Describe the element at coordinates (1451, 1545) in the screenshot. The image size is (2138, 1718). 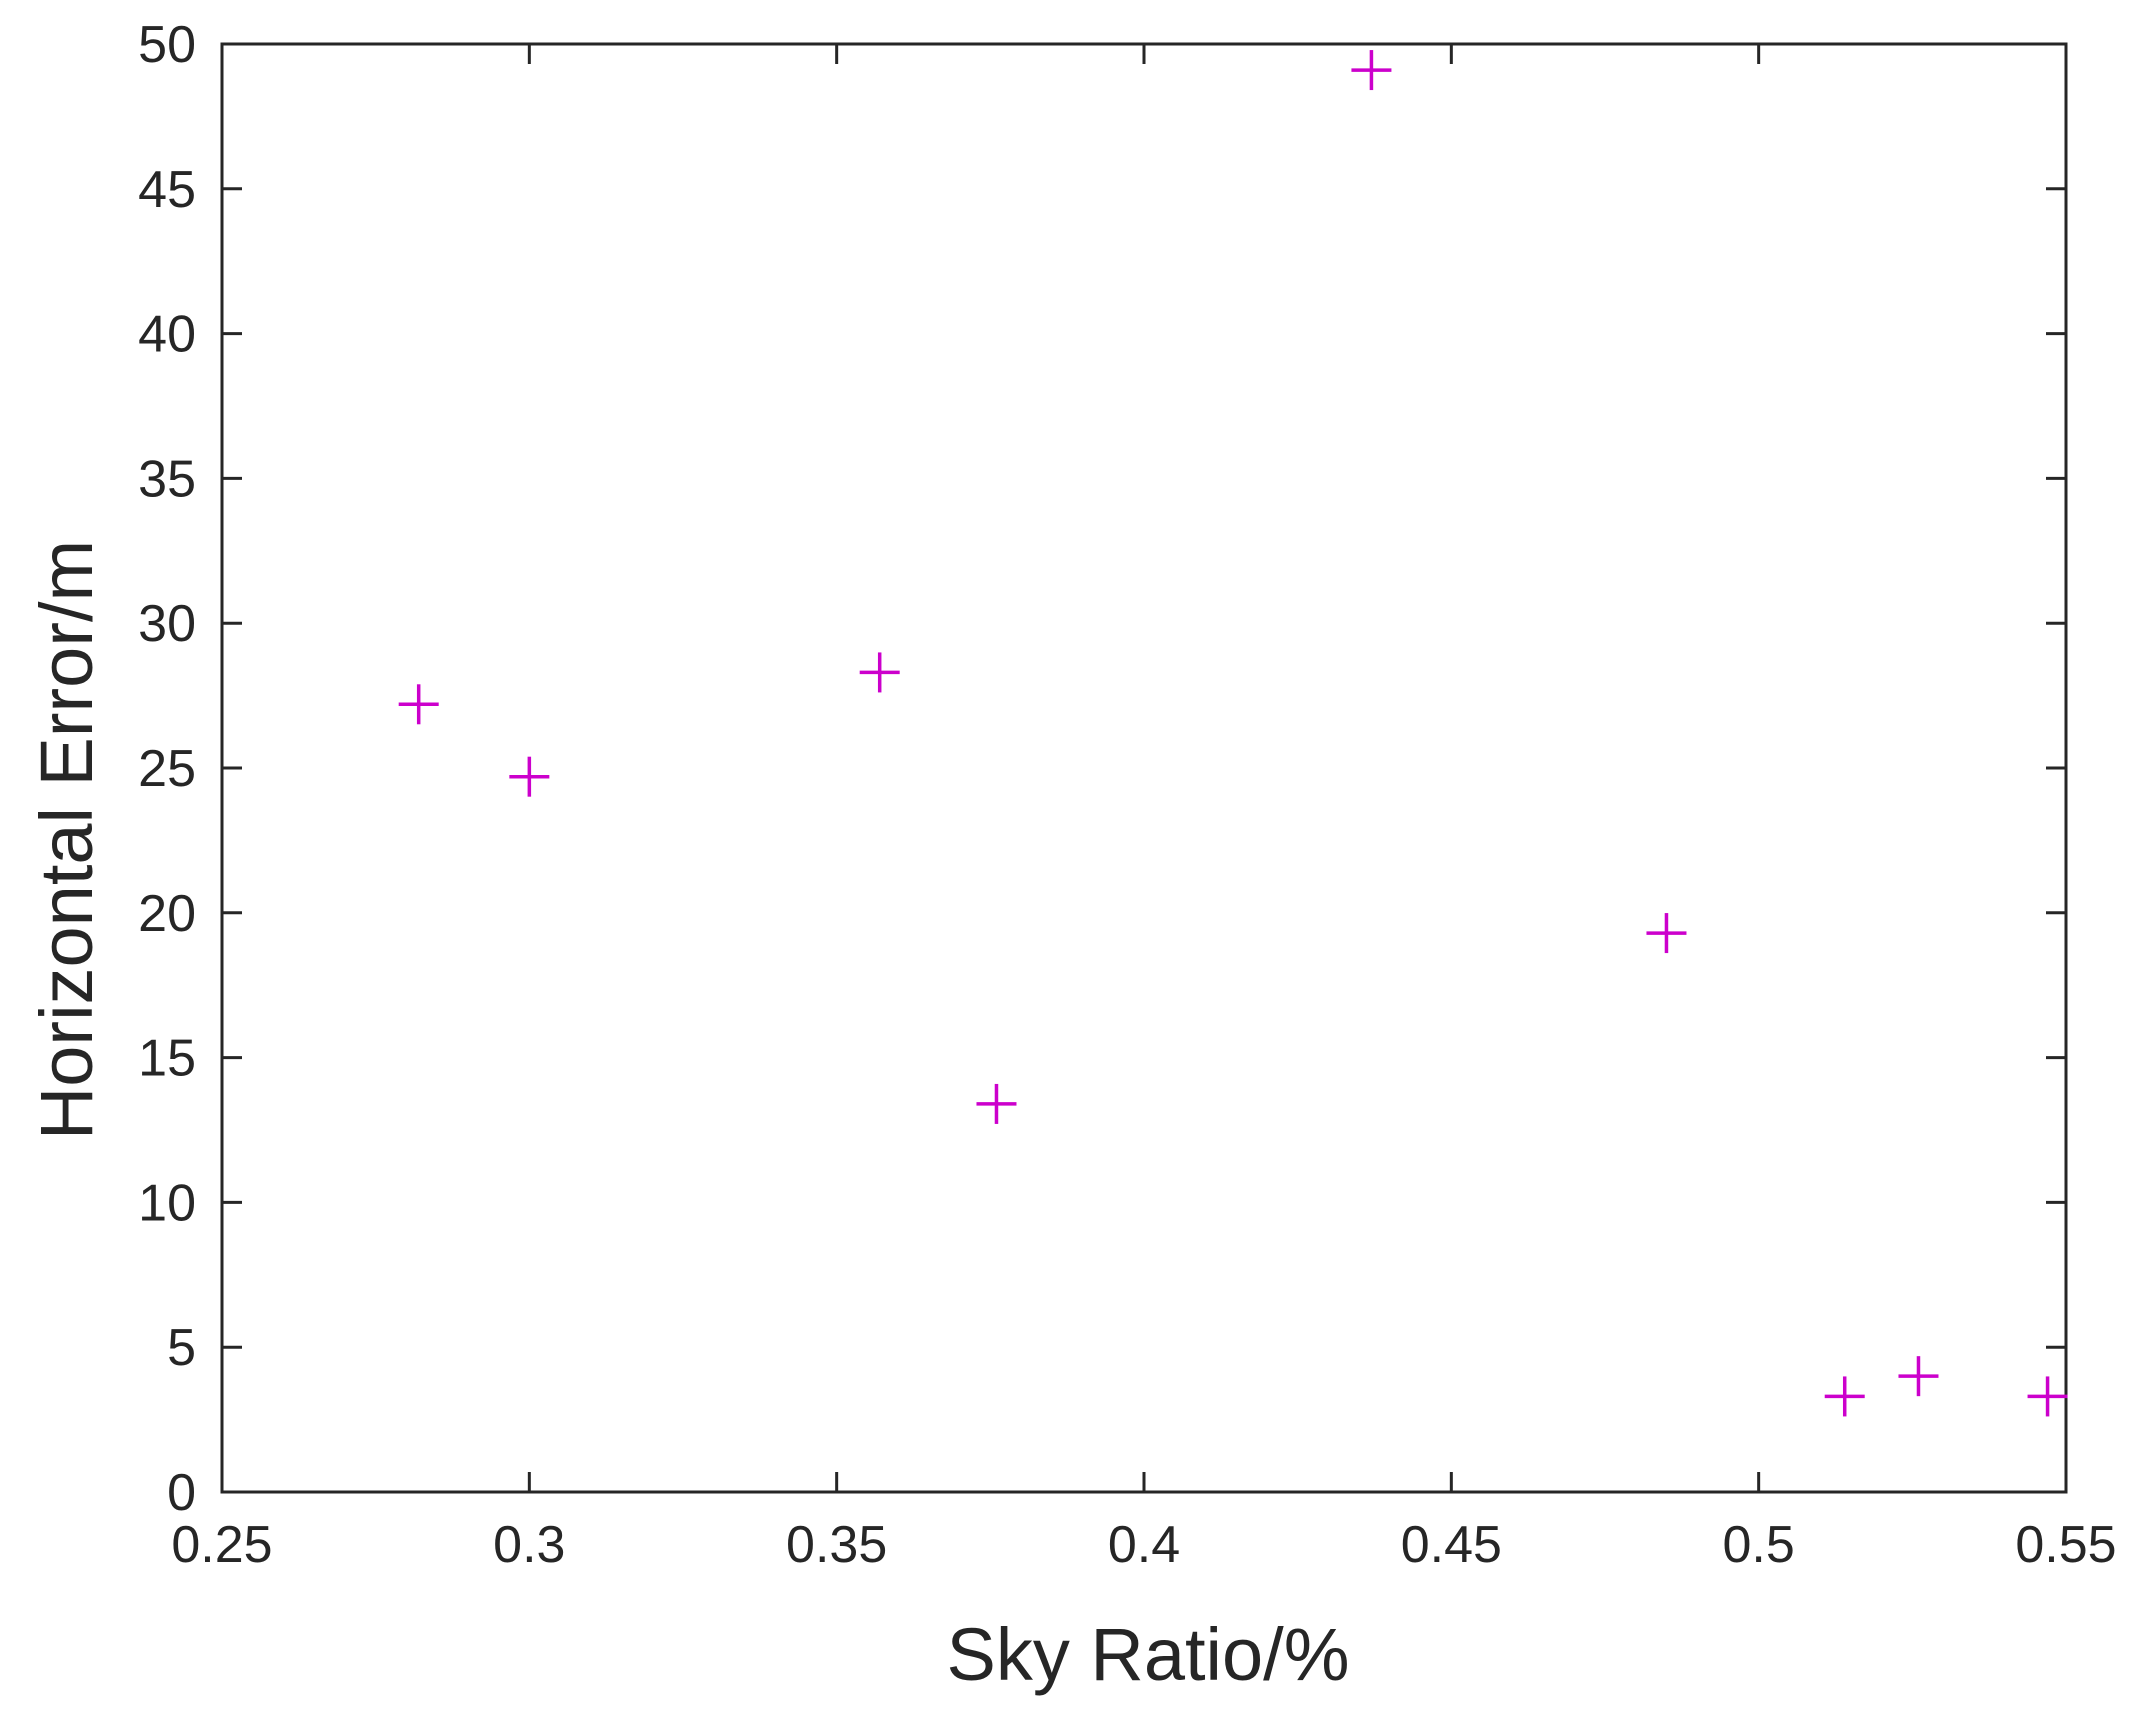
I see `x-tick-label: 0.45` at that location.